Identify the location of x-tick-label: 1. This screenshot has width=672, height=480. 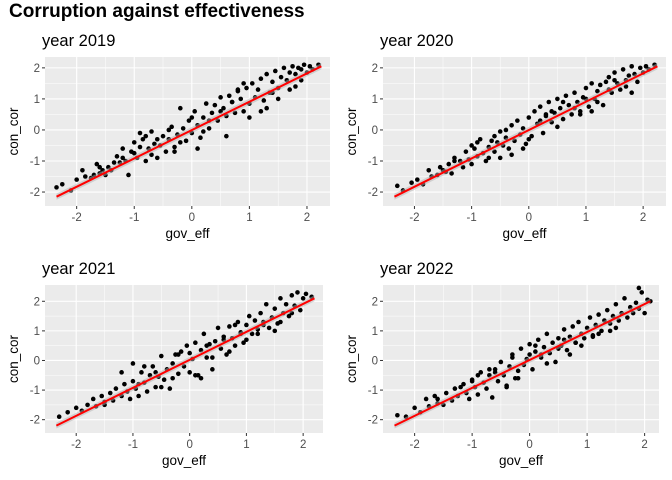
(586, 218).